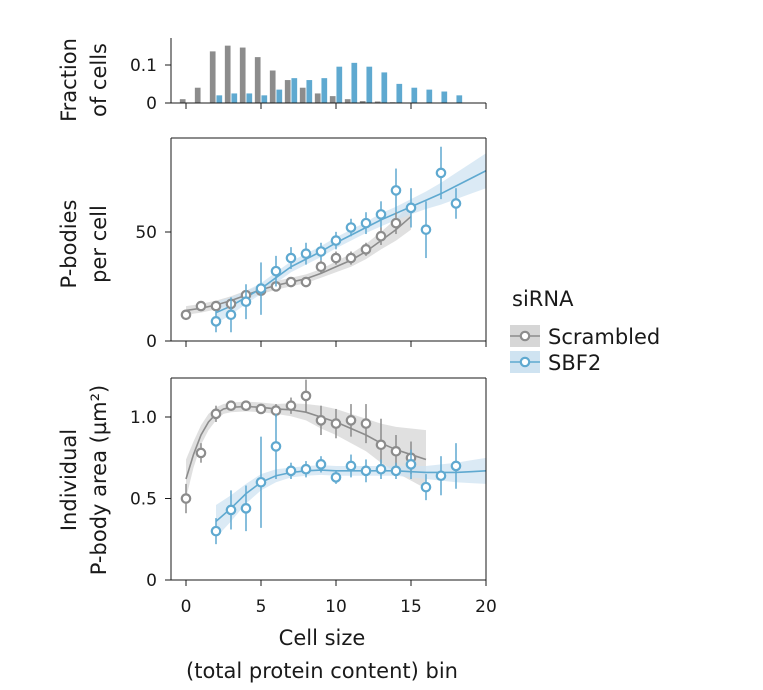 The image size is (763, 690). What do you see at coordinates (351, 497) in the screenshot?
I see `area-ci-band-sbf2` at bounding box center [351, 497].